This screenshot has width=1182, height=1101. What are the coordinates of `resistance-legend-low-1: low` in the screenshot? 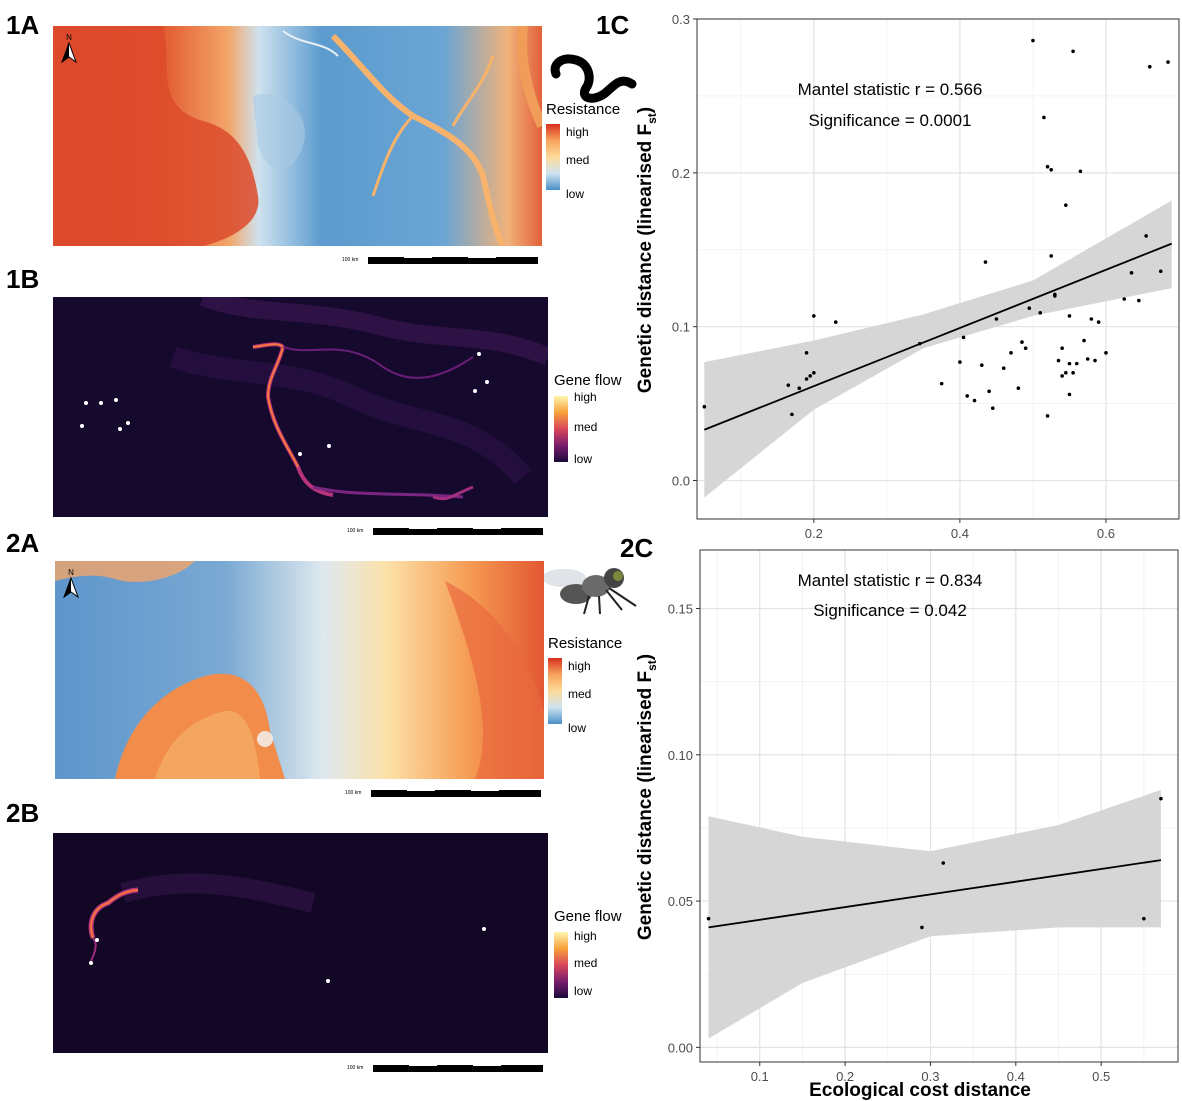 It's located at (575, 194).